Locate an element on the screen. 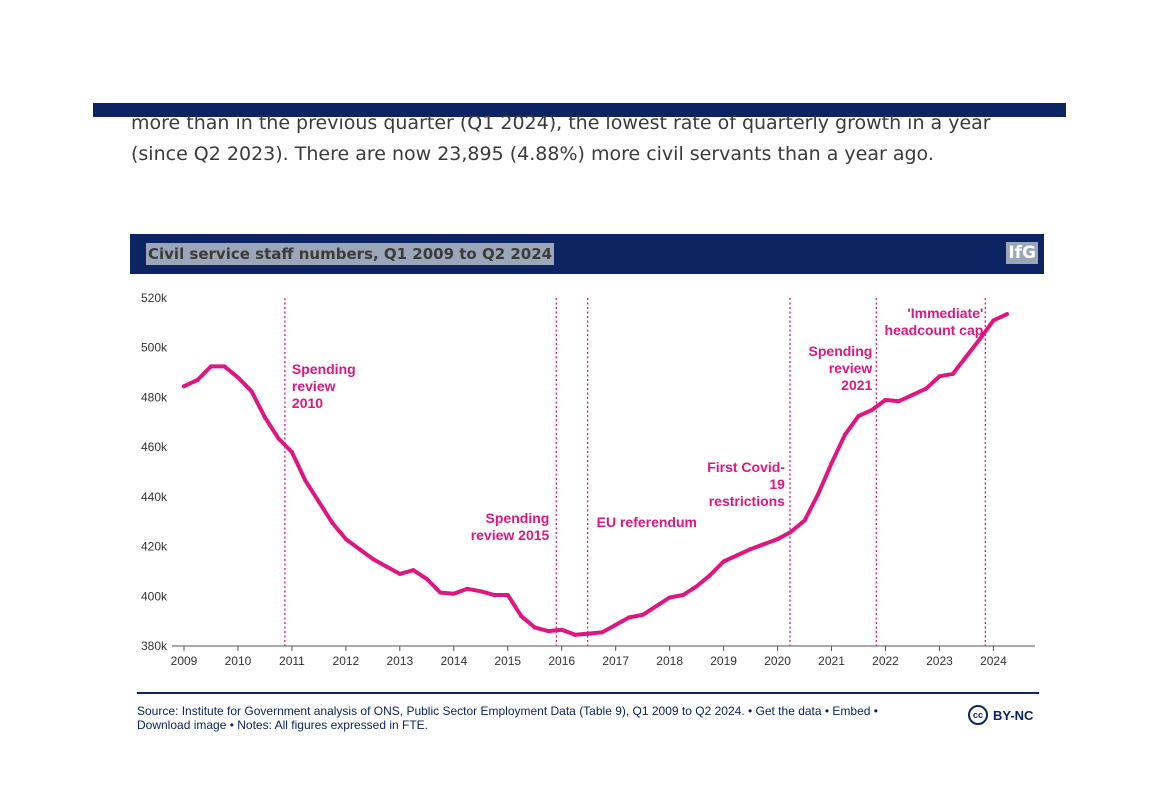  event-annotation: Spending review 2021 is located at coordinates (841, 368).